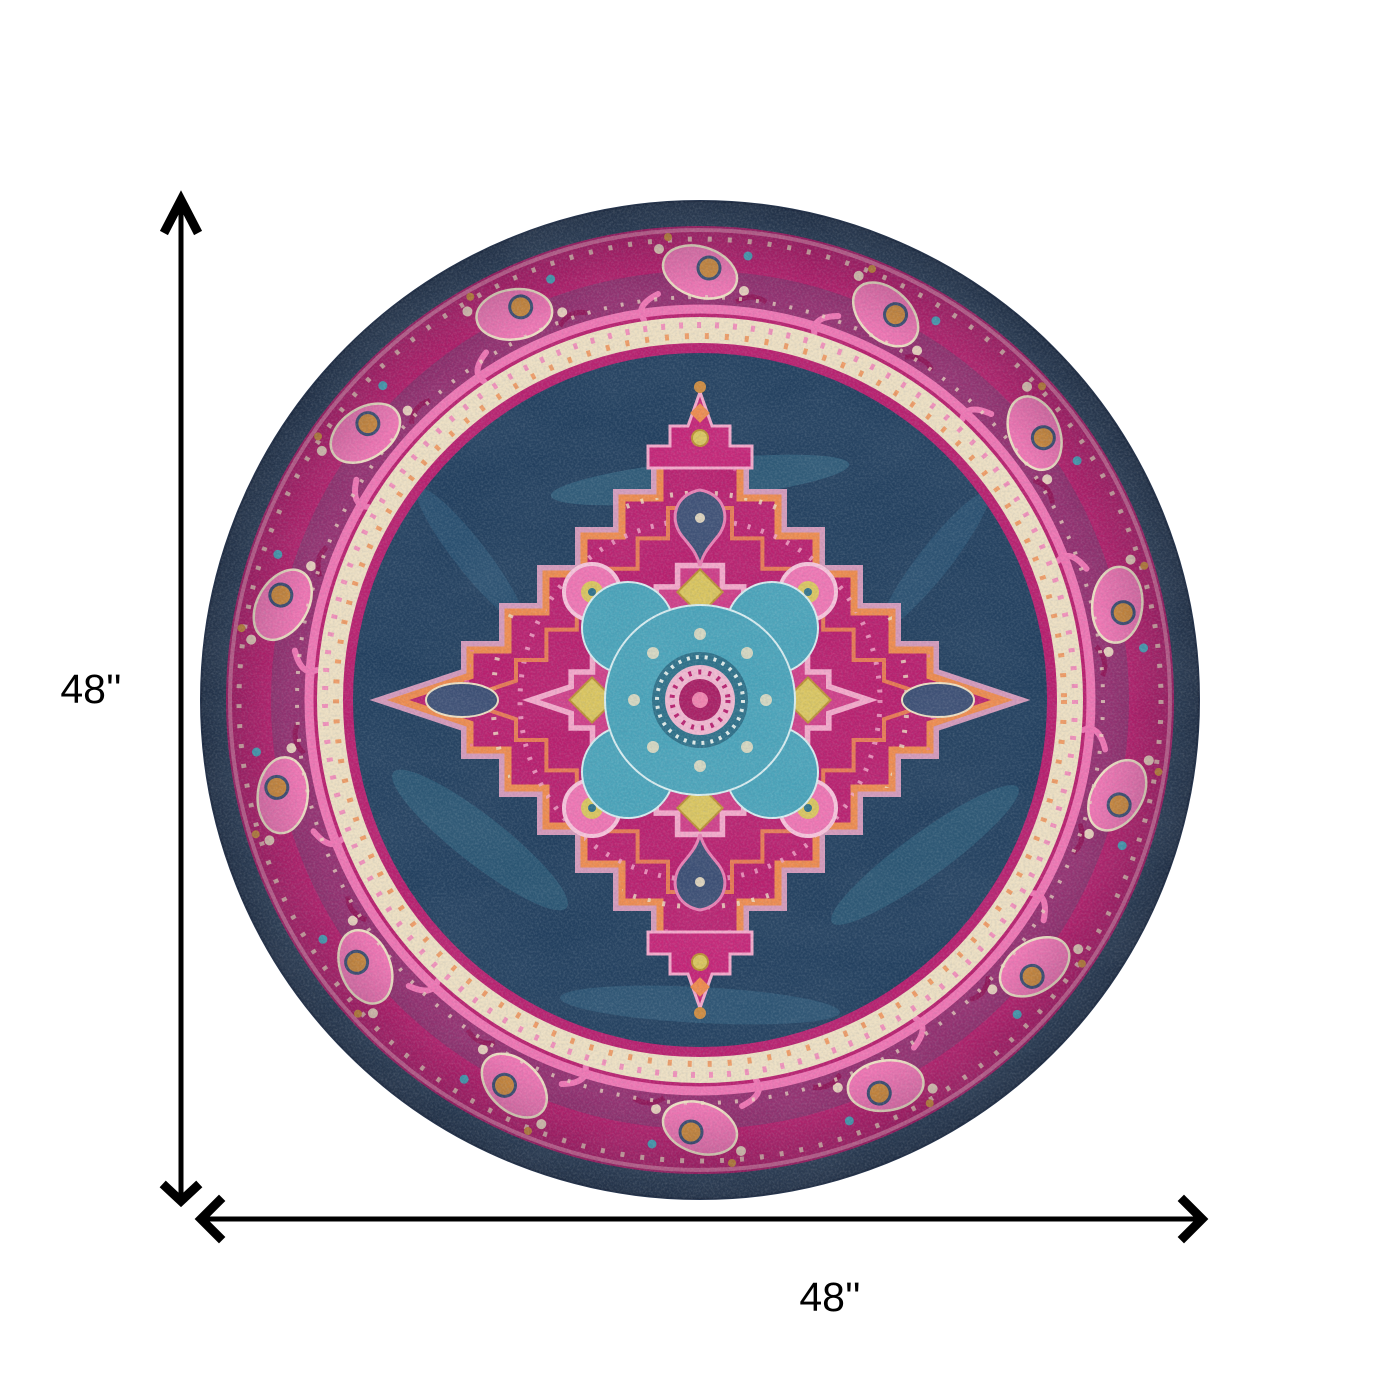 Image resolution: width=1400 pixels, height=1400 pixels. I want to click on width-arrow-right-head, so click(1193, 1219).